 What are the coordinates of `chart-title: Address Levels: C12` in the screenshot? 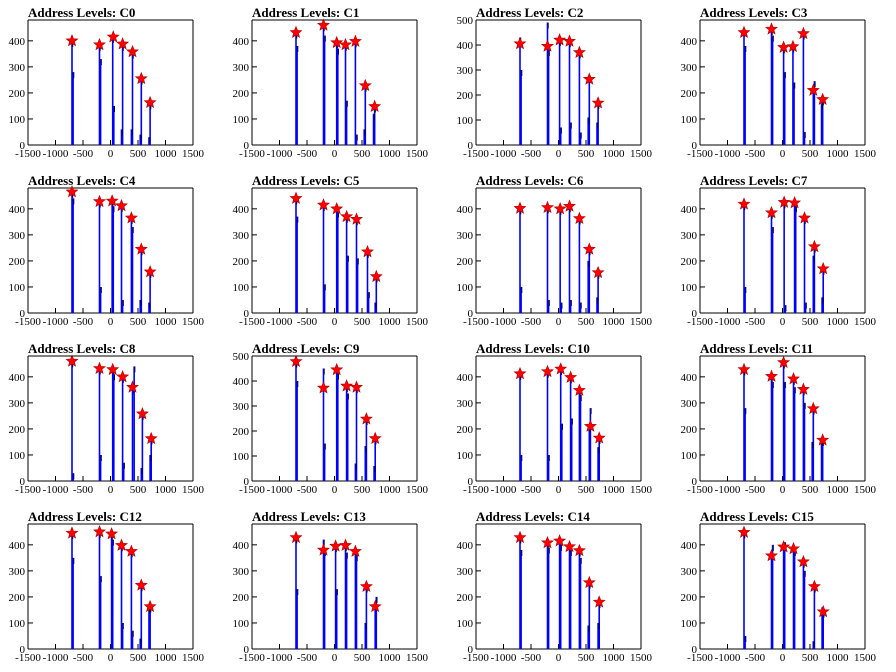 It's located at (85, 516).